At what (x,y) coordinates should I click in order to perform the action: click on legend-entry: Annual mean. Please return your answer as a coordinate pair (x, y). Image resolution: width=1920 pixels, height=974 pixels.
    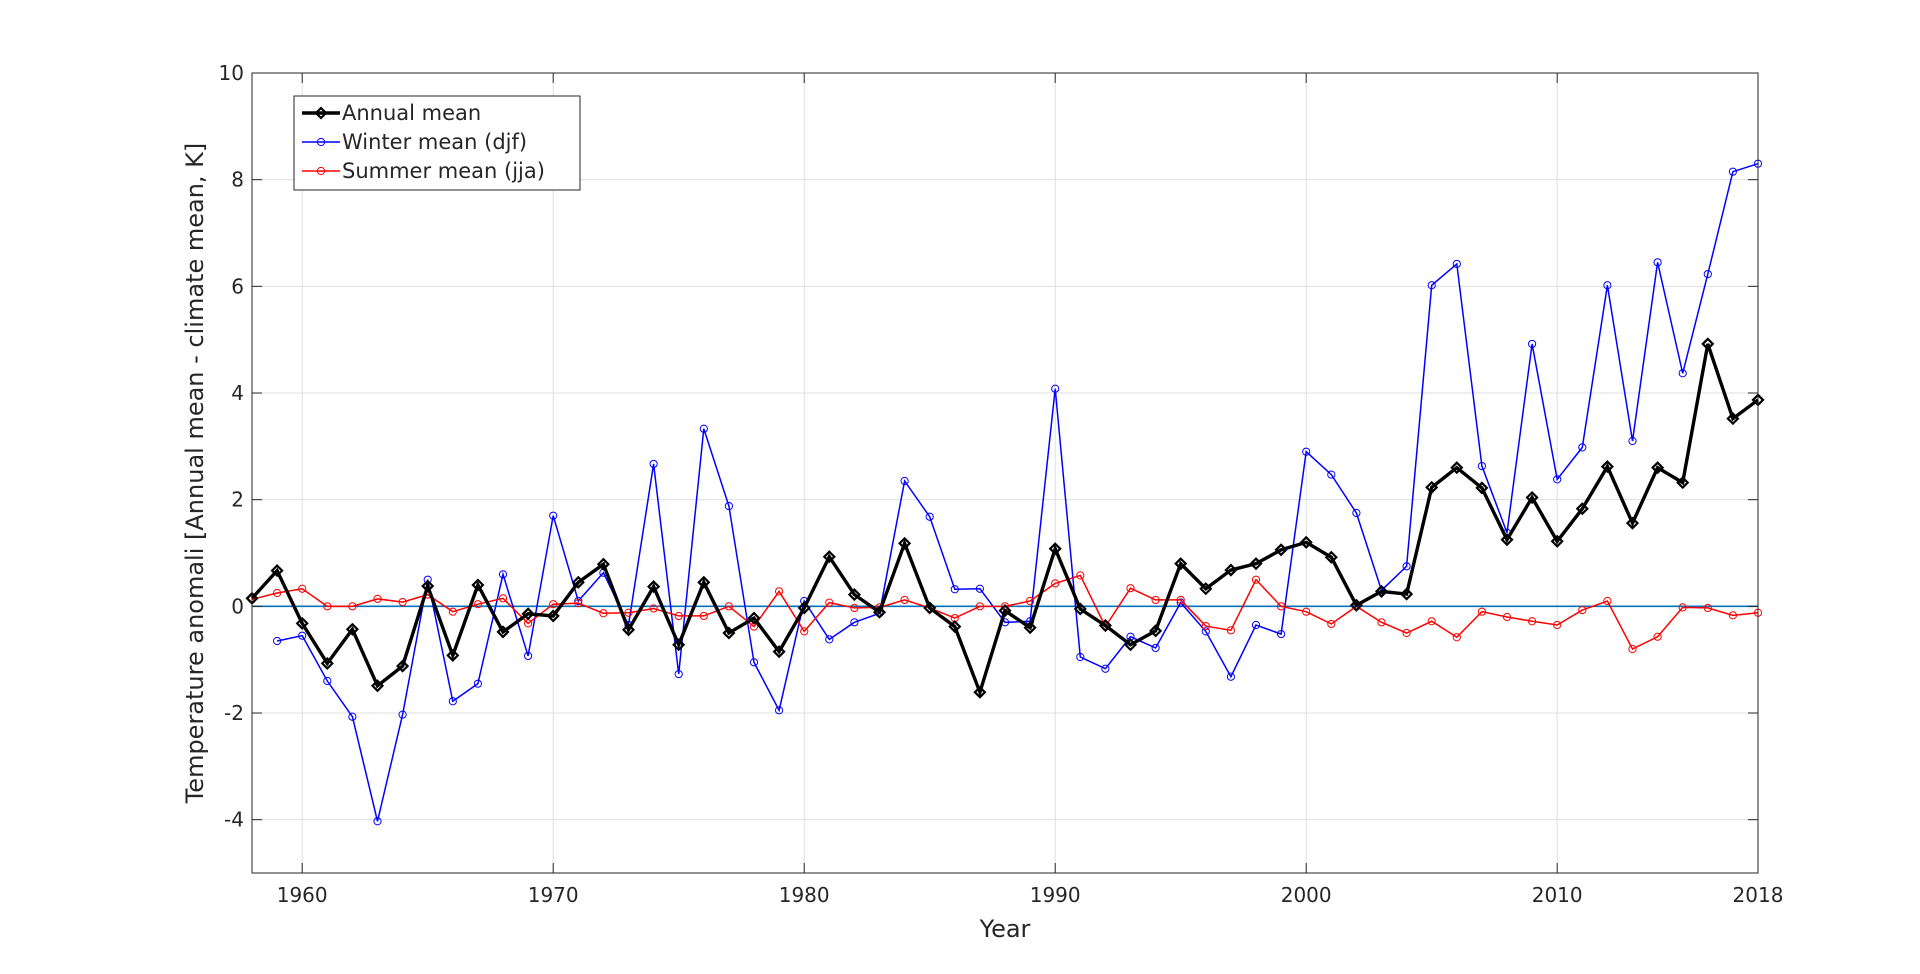
    Looking at the image, I should click on (391, 113).